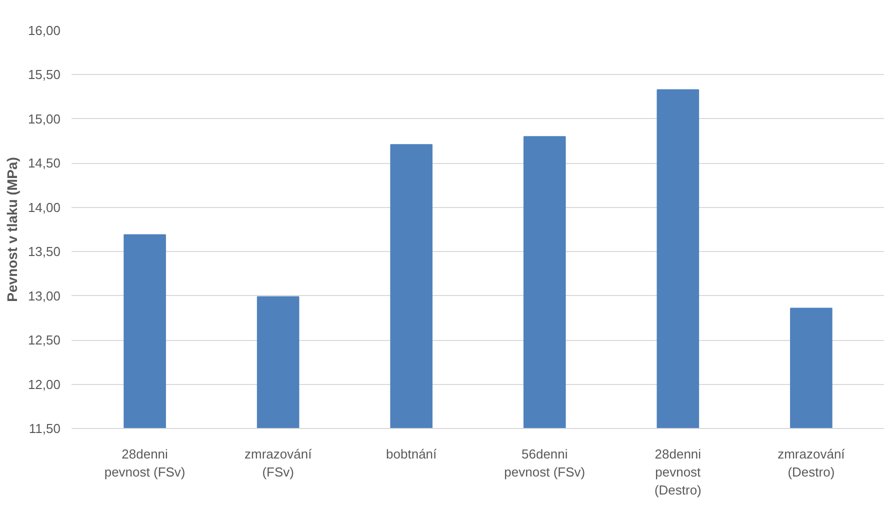 Image resolution: width=894 pixels, height=516 pixels. I want to click on x-tick-label: bobtnání, so click(412, 454).